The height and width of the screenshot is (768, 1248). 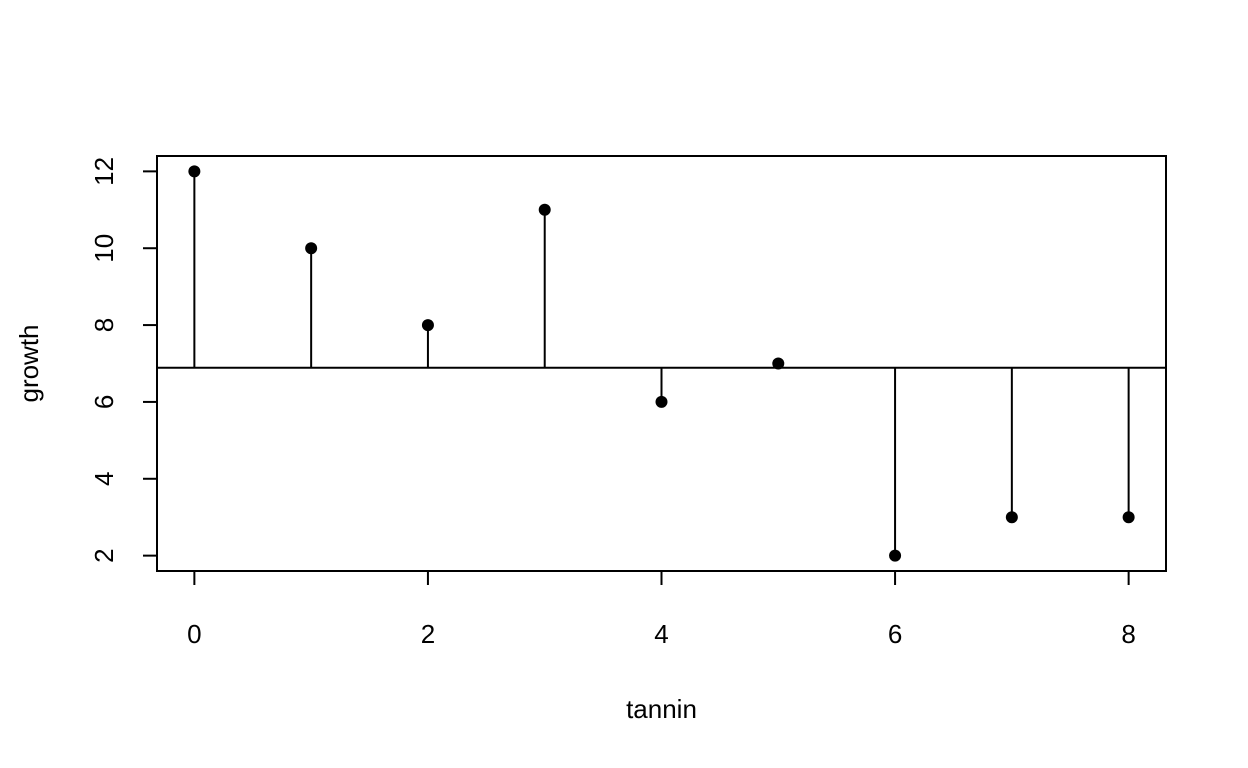 I want to click on x-axis-title: tannin, so click(x=661, y=709).